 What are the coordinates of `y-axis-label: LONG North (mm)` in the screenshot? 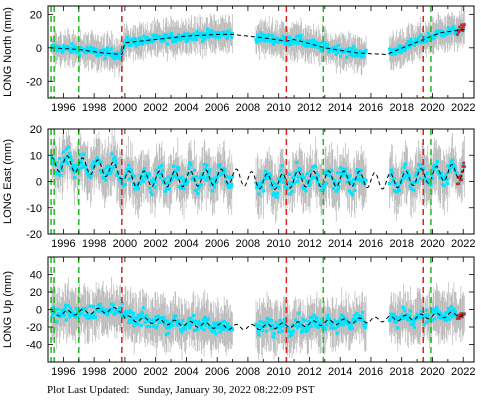 It's located at (8, 52).